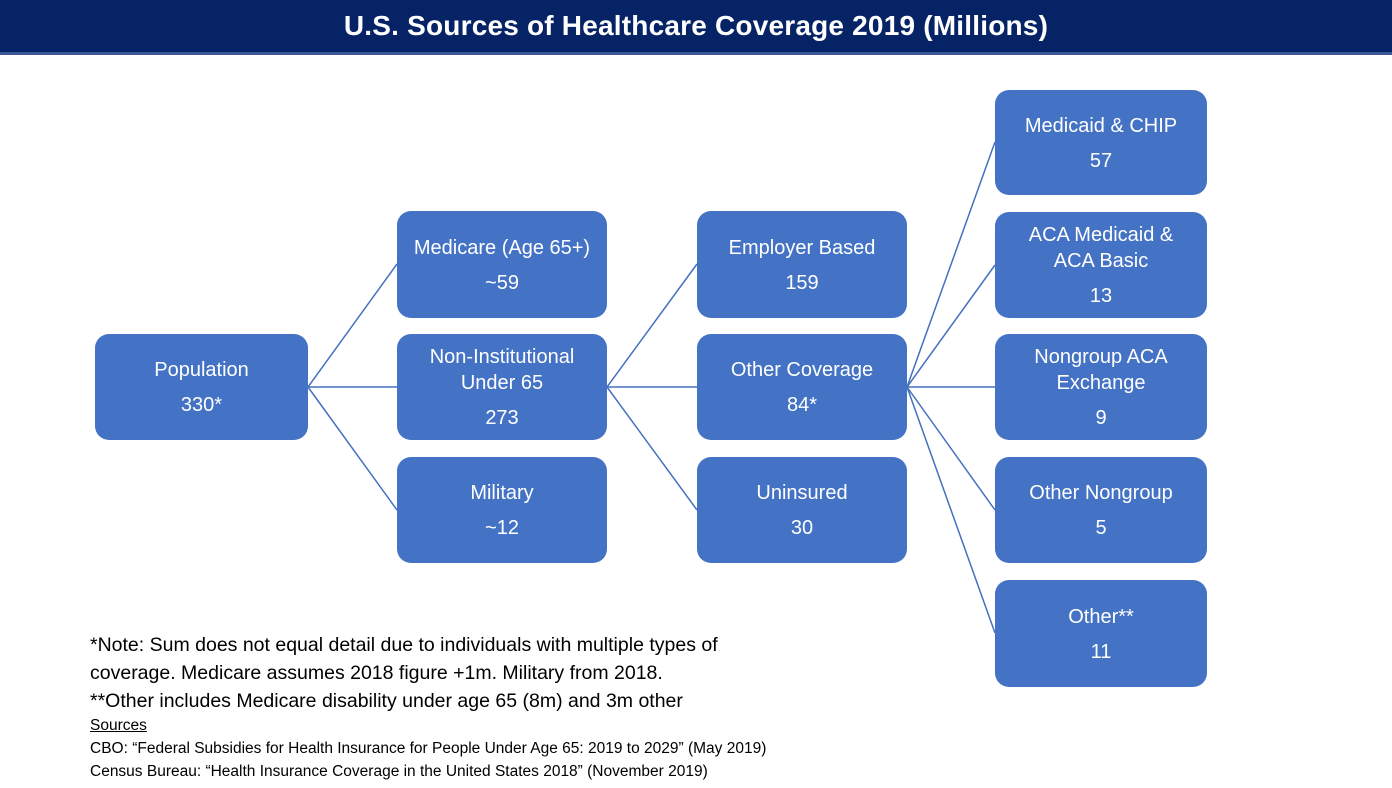  I want to click on node-military: Military ~12, so click(502, 510).